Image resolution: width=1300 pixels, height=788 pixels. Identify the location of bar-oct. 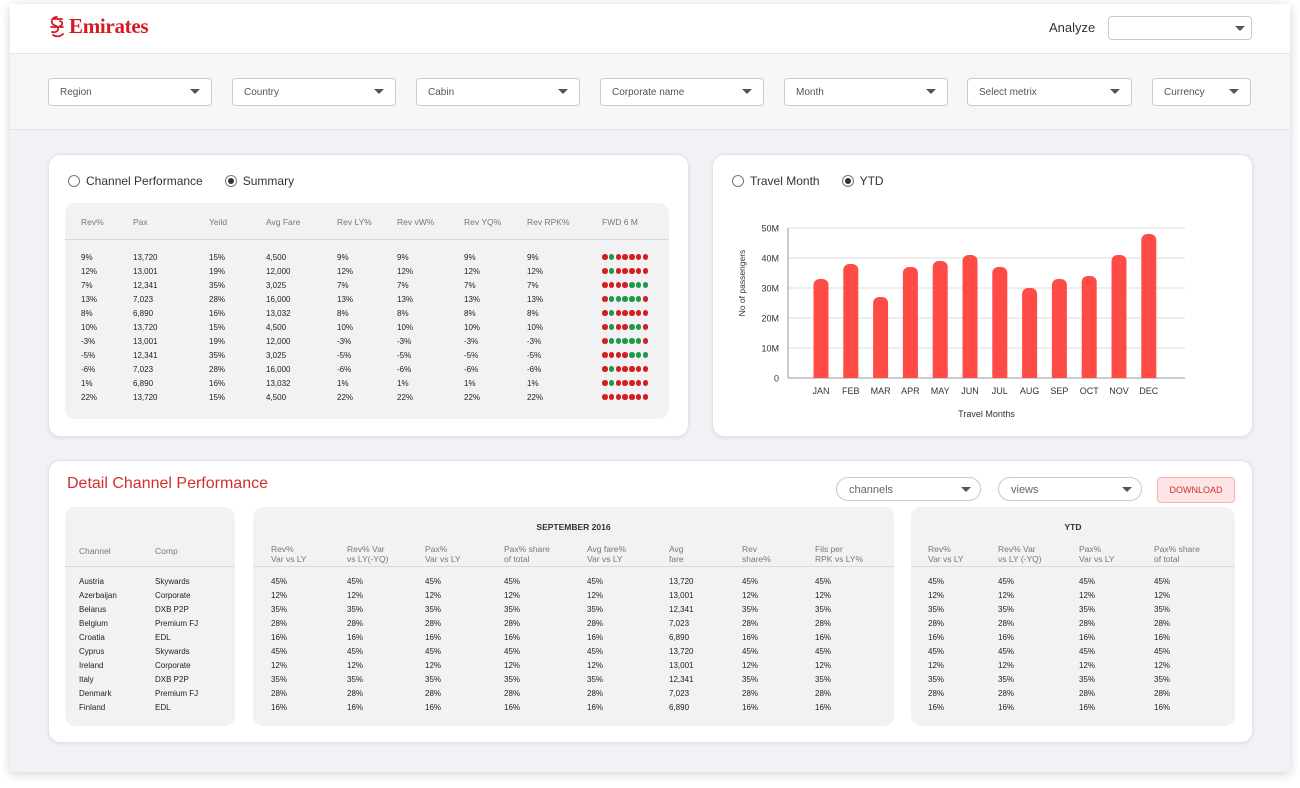
(1089, 327).